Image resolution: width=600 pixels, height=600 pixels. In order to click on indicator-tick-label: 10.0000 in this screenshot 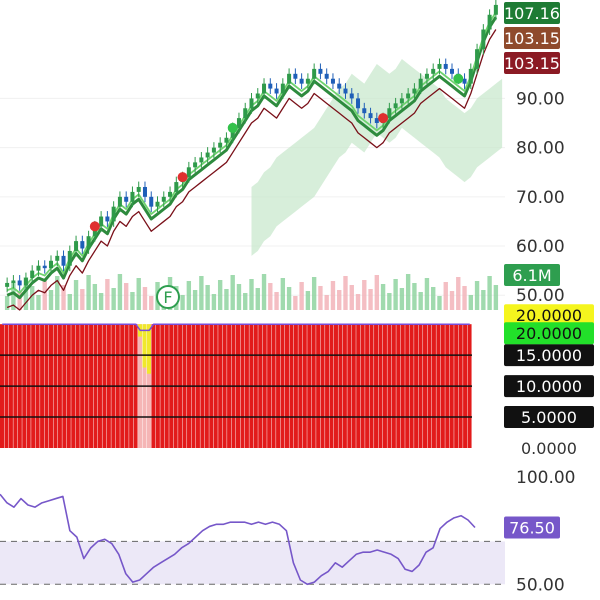, I will do `click(549, 386)`.